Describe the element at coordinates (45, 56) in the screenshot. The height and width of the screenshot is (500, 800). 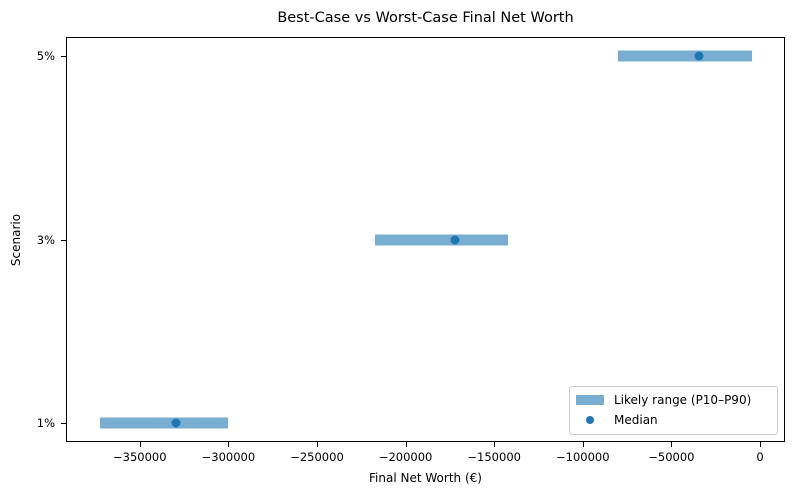
I see `y-tick-label: 5%` at that location.